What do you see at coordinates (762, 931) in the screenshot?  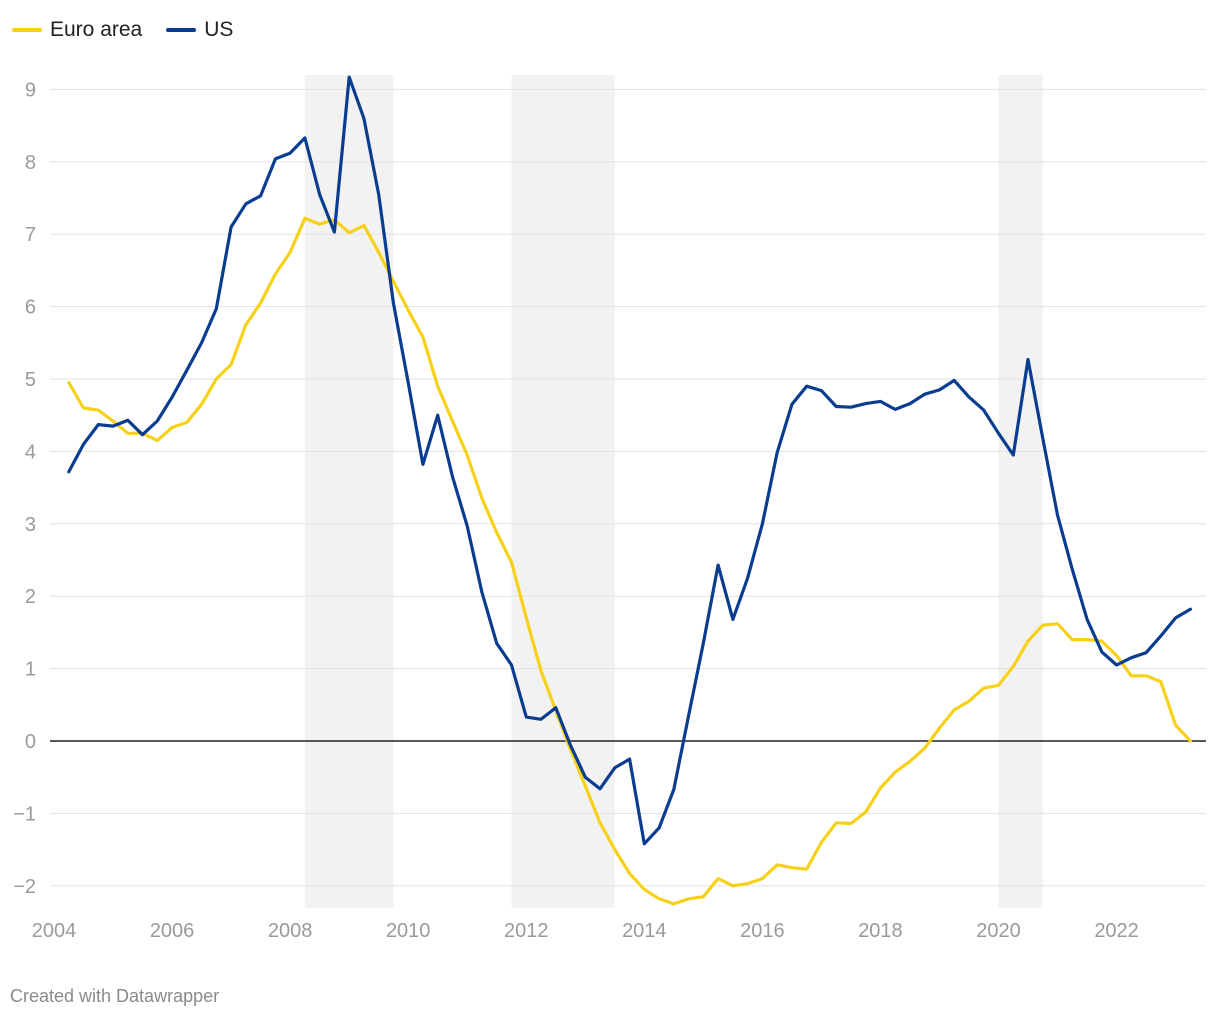 I see `x-tick-label: 2016` at bounding box center [762, 931].